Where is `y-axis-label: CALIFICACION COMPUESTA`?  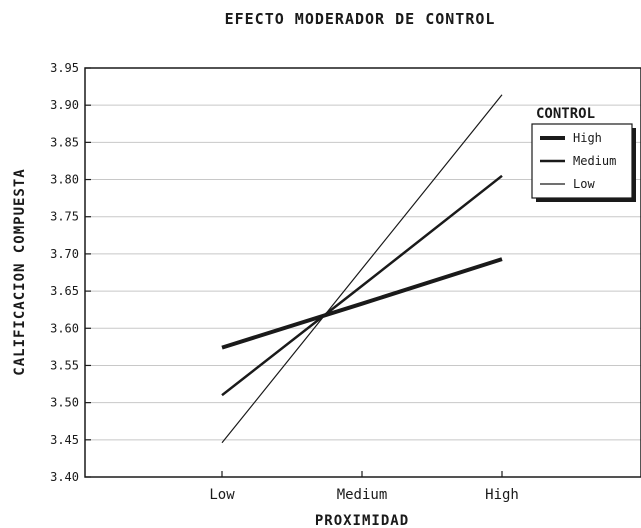 y-axis-label: CALIFICACION COMPUESTA is located at coordinates (20, 271).